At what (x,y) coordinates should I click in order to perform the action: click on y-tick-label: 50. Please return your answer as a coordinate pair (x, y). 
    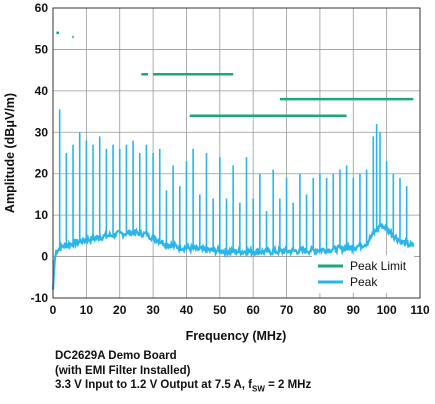
    Looking at the image, I should click on (42, 49).